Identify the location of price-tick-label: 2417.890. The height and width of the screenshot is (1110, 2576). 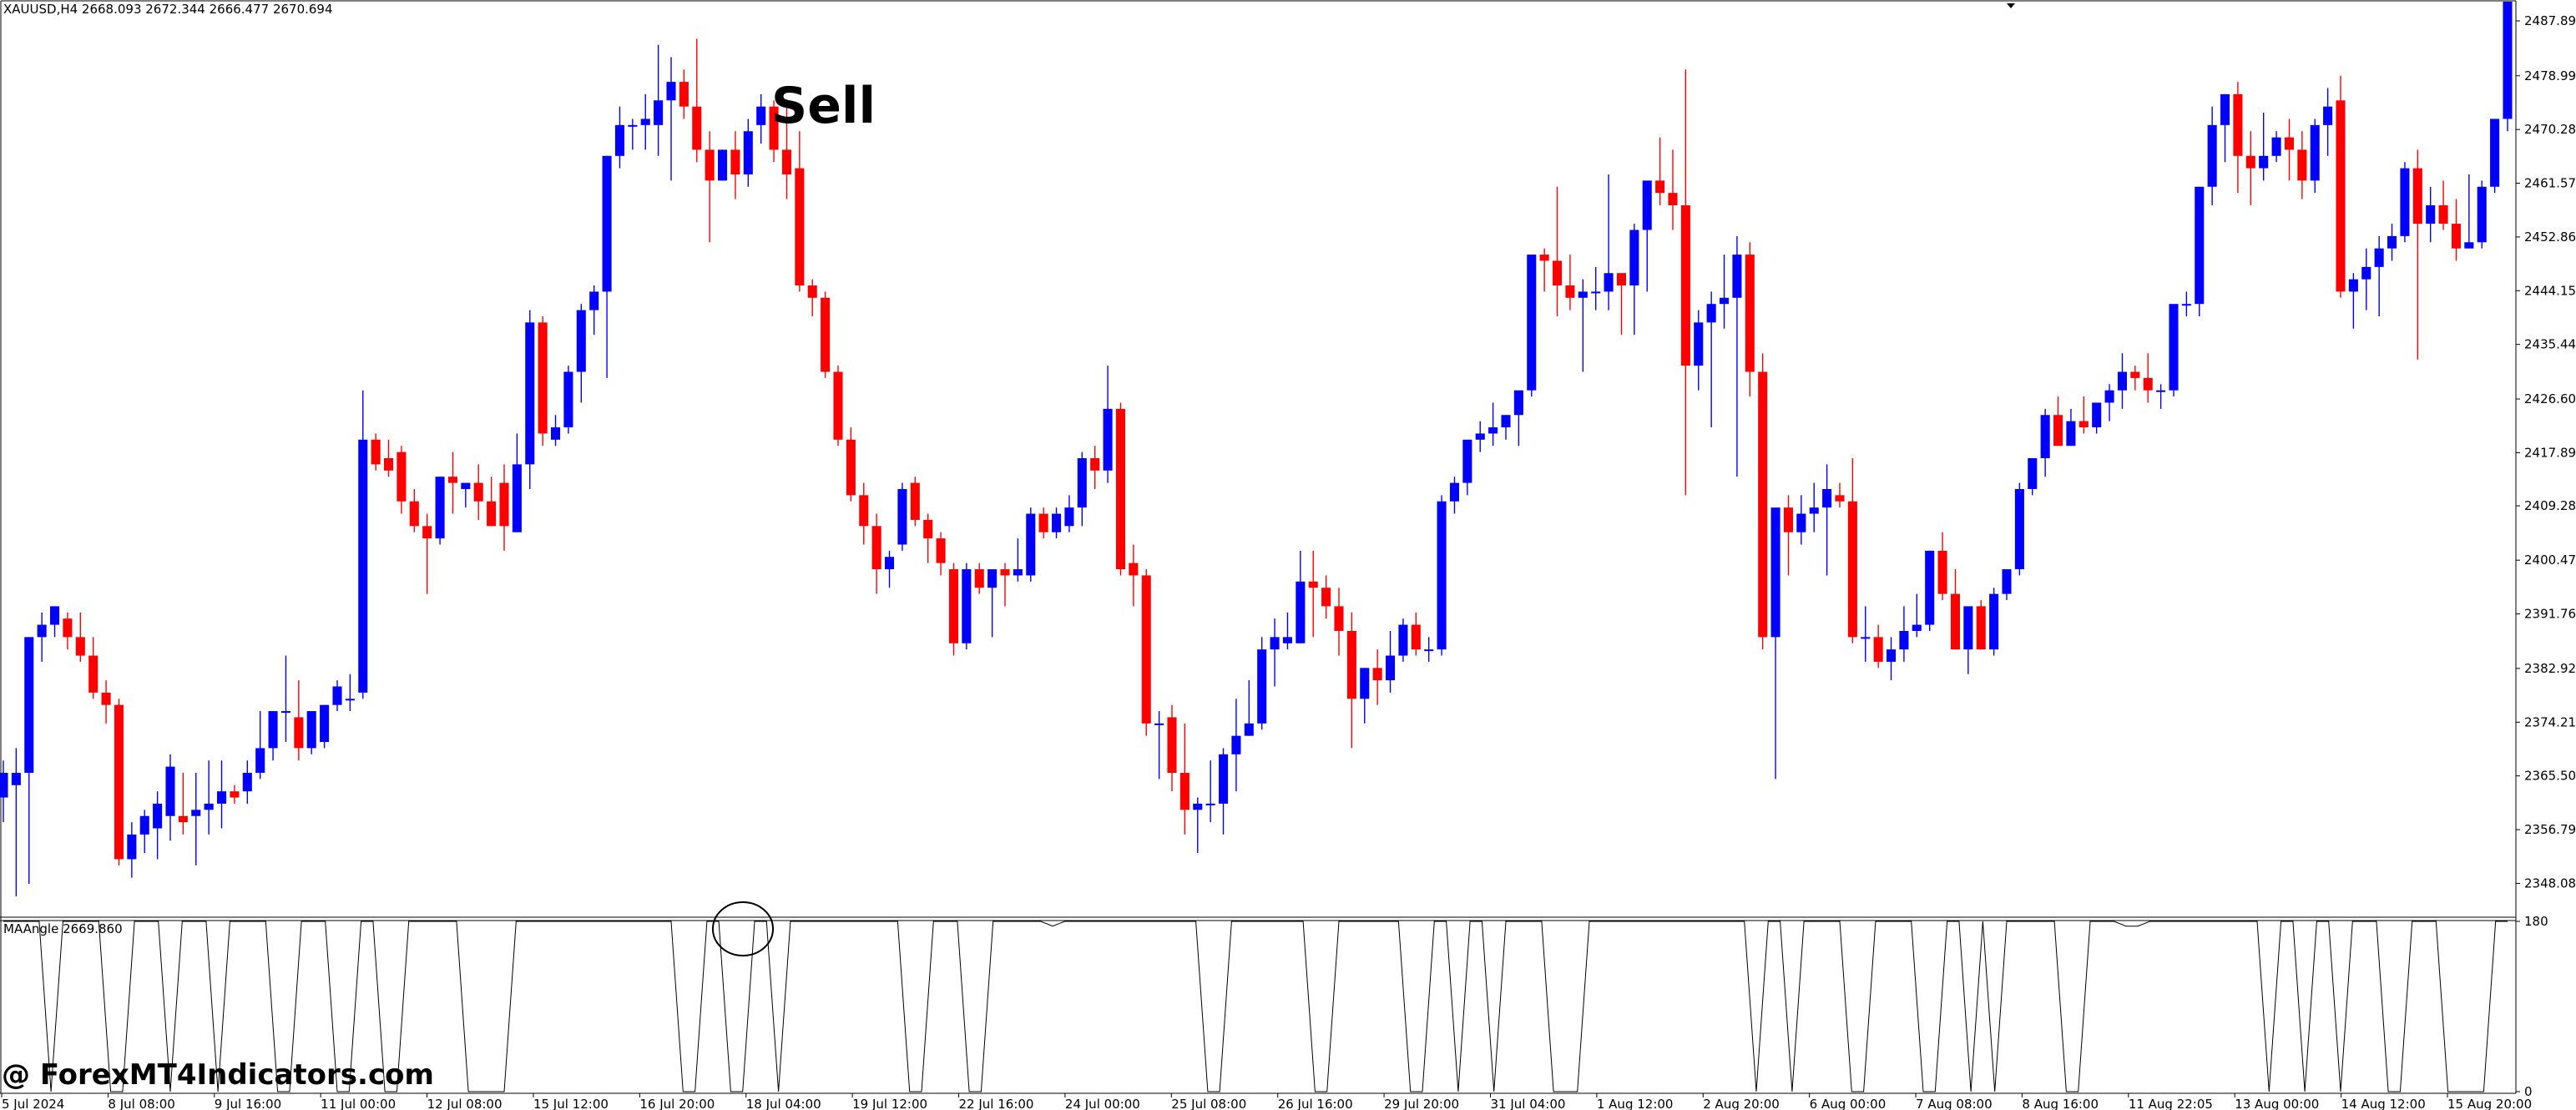
(2550, 453).